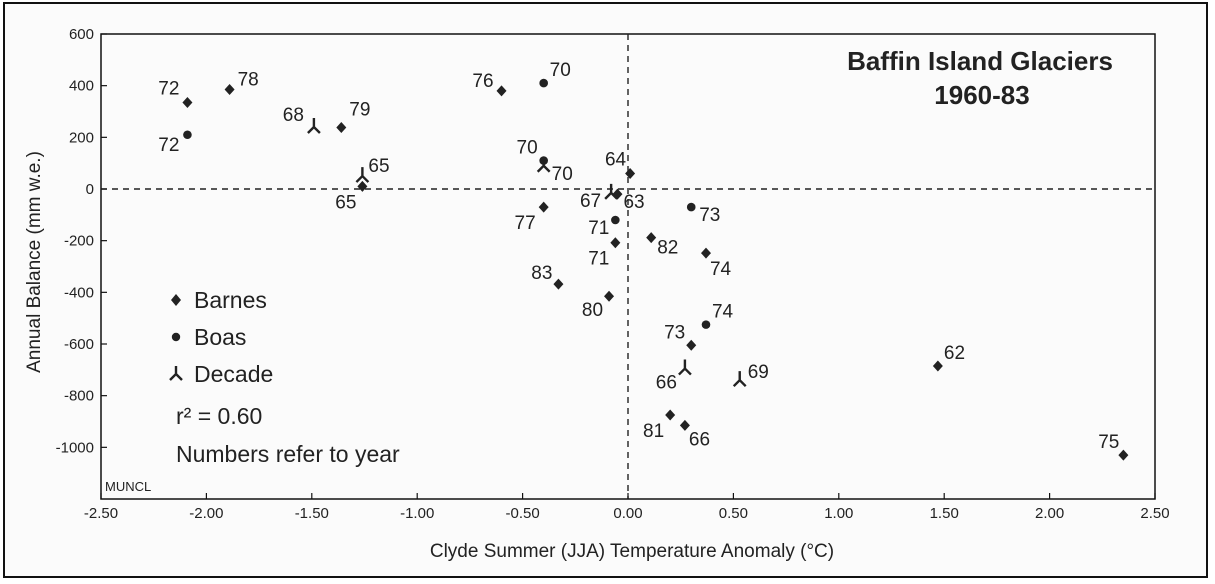 The width and height of the screenshot is (1215, 584). What do you see at coordinates (293, 115) in the screenshot?
I see `point-year-label: 68` at bounding box center [293, 115].